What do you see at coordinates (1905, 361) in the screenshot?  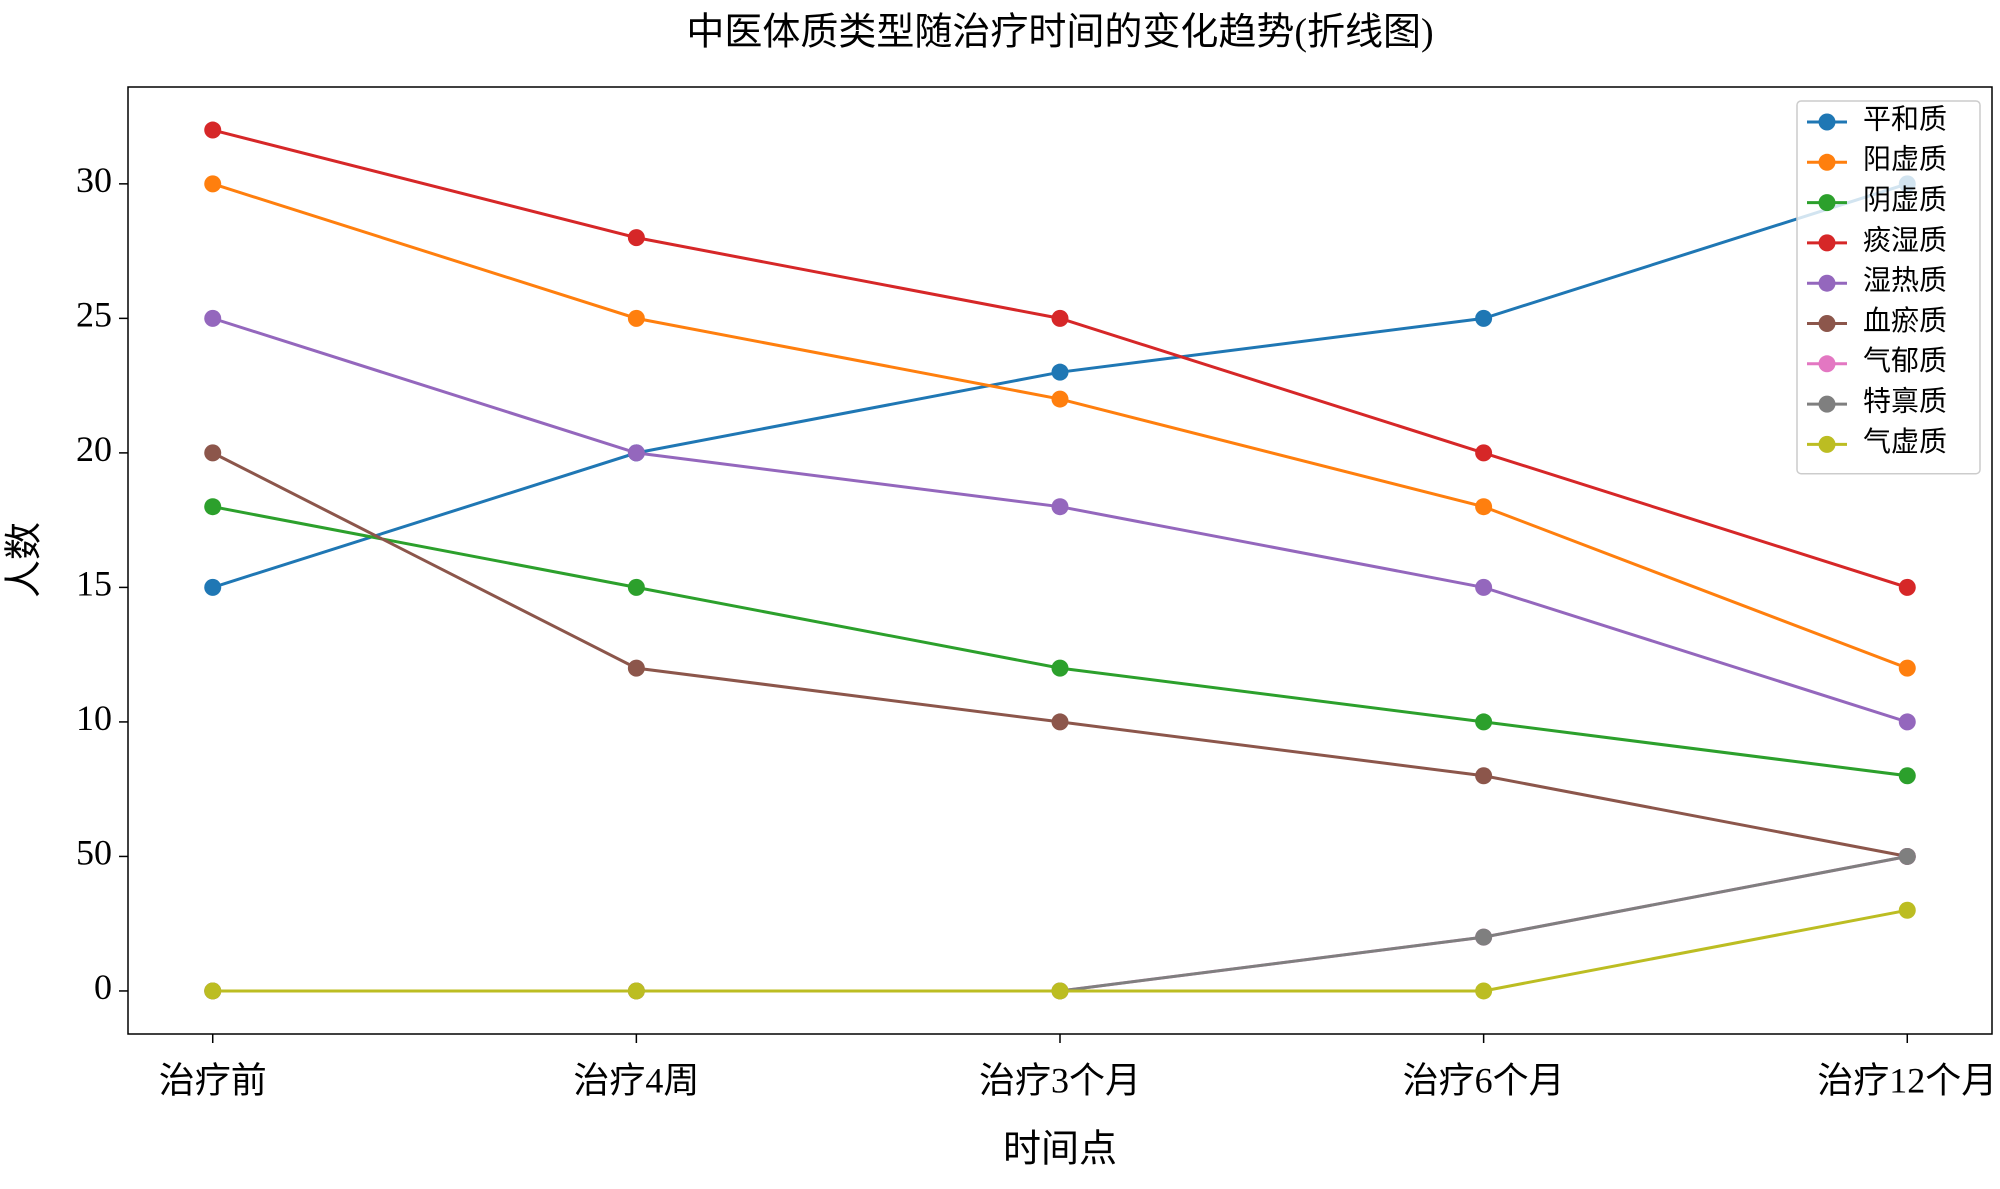 I see `legend-label: 气郁质` at bounding box center [1905, 361].